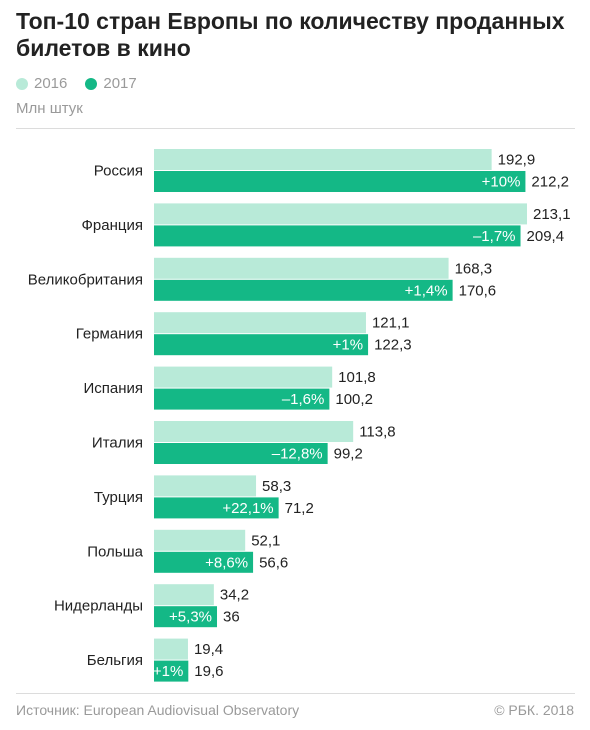  Describe the element at coordinates (534, 710) in the screenshot. I see `copyright: © РБК. 2018` at that location.